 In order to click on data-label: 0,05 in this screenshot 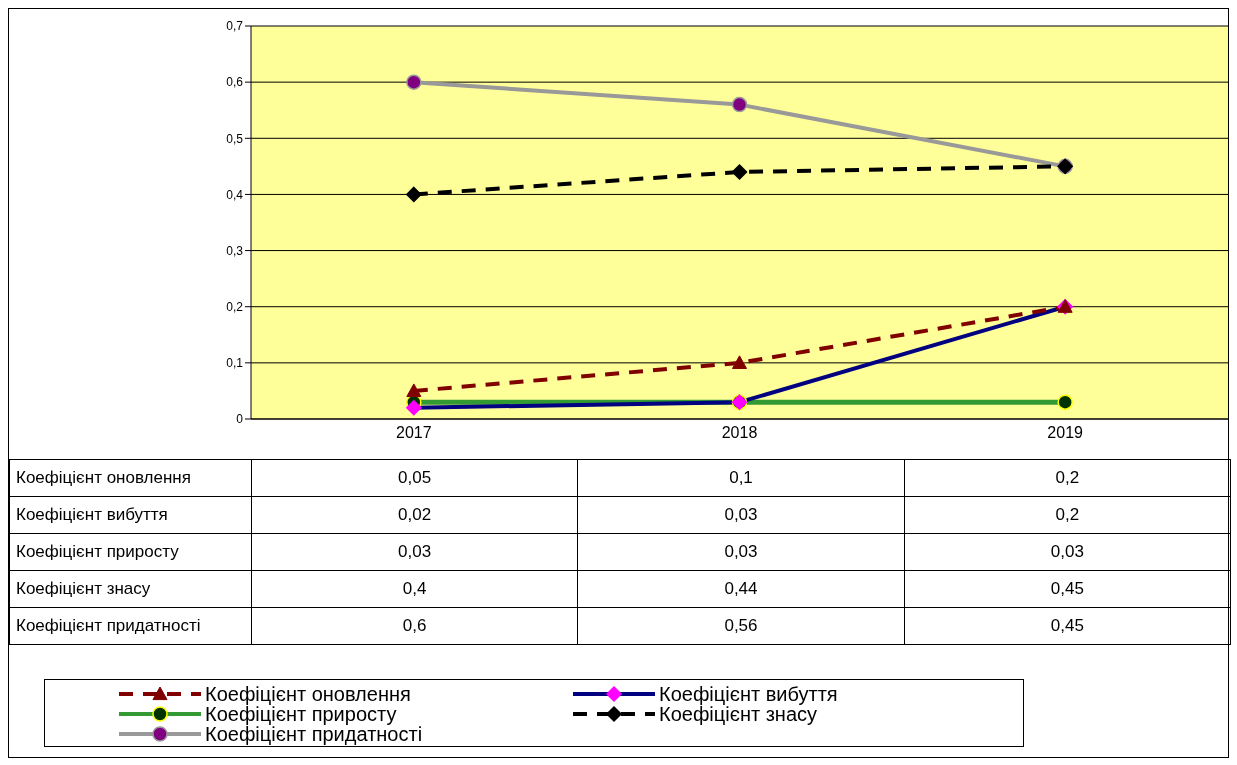, I will do `click(414, 478)`.